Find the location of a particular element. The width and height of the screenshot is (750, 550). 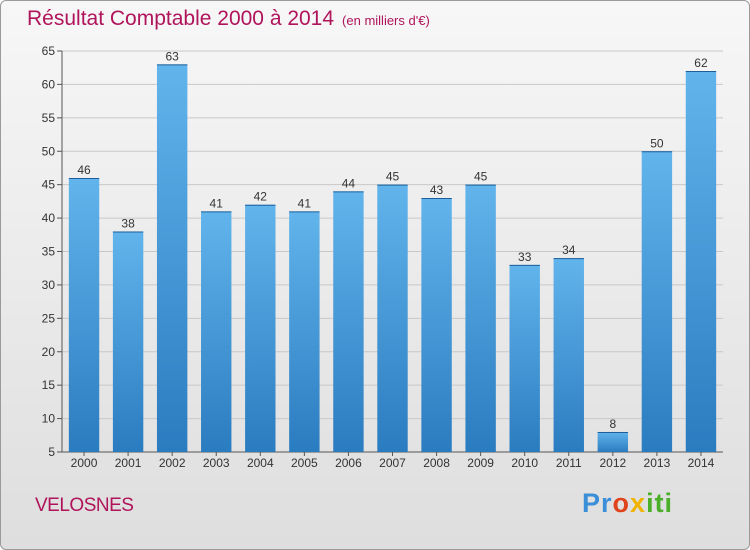

x-tick-label: 2002 is located at coordinates (172, 463).